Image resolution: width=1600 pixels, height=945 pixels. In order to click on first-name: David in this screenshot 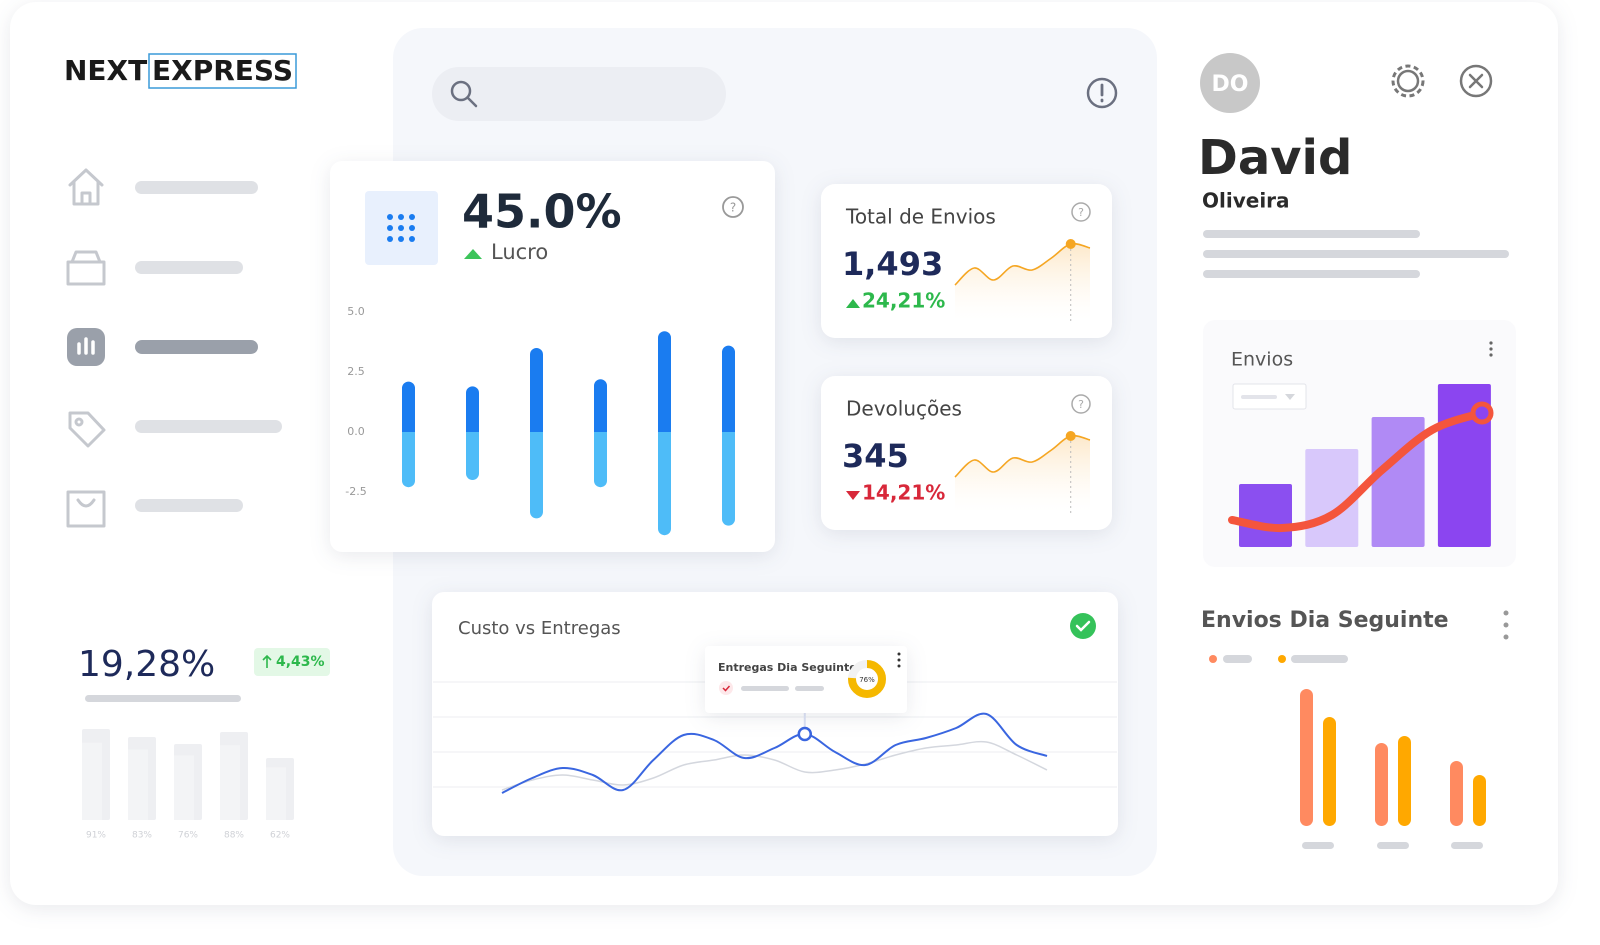, I will do `click(1275, 158)`.